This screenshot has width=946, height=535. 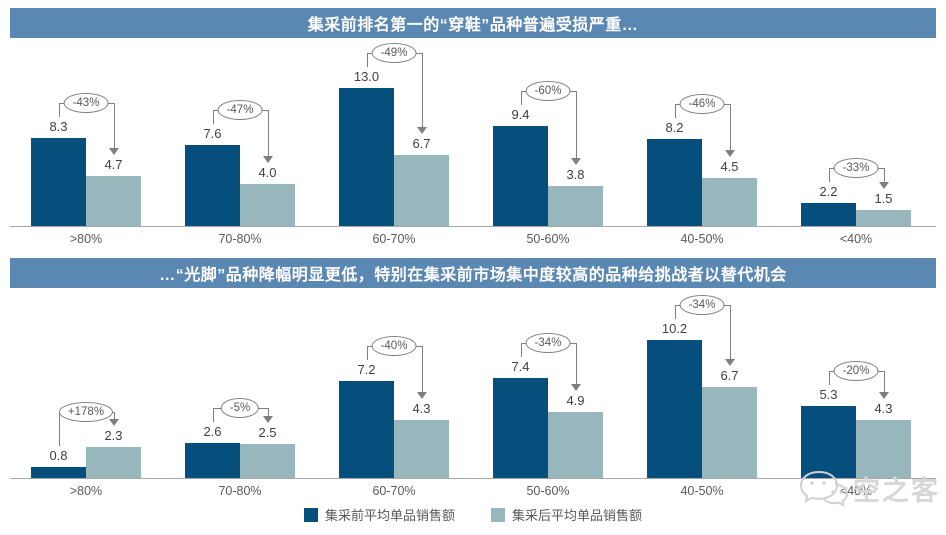 What do you see at coordinates (394, 53) in the screenshot?
I see `change-bubble: -49%` at bounding box center [394, 53].